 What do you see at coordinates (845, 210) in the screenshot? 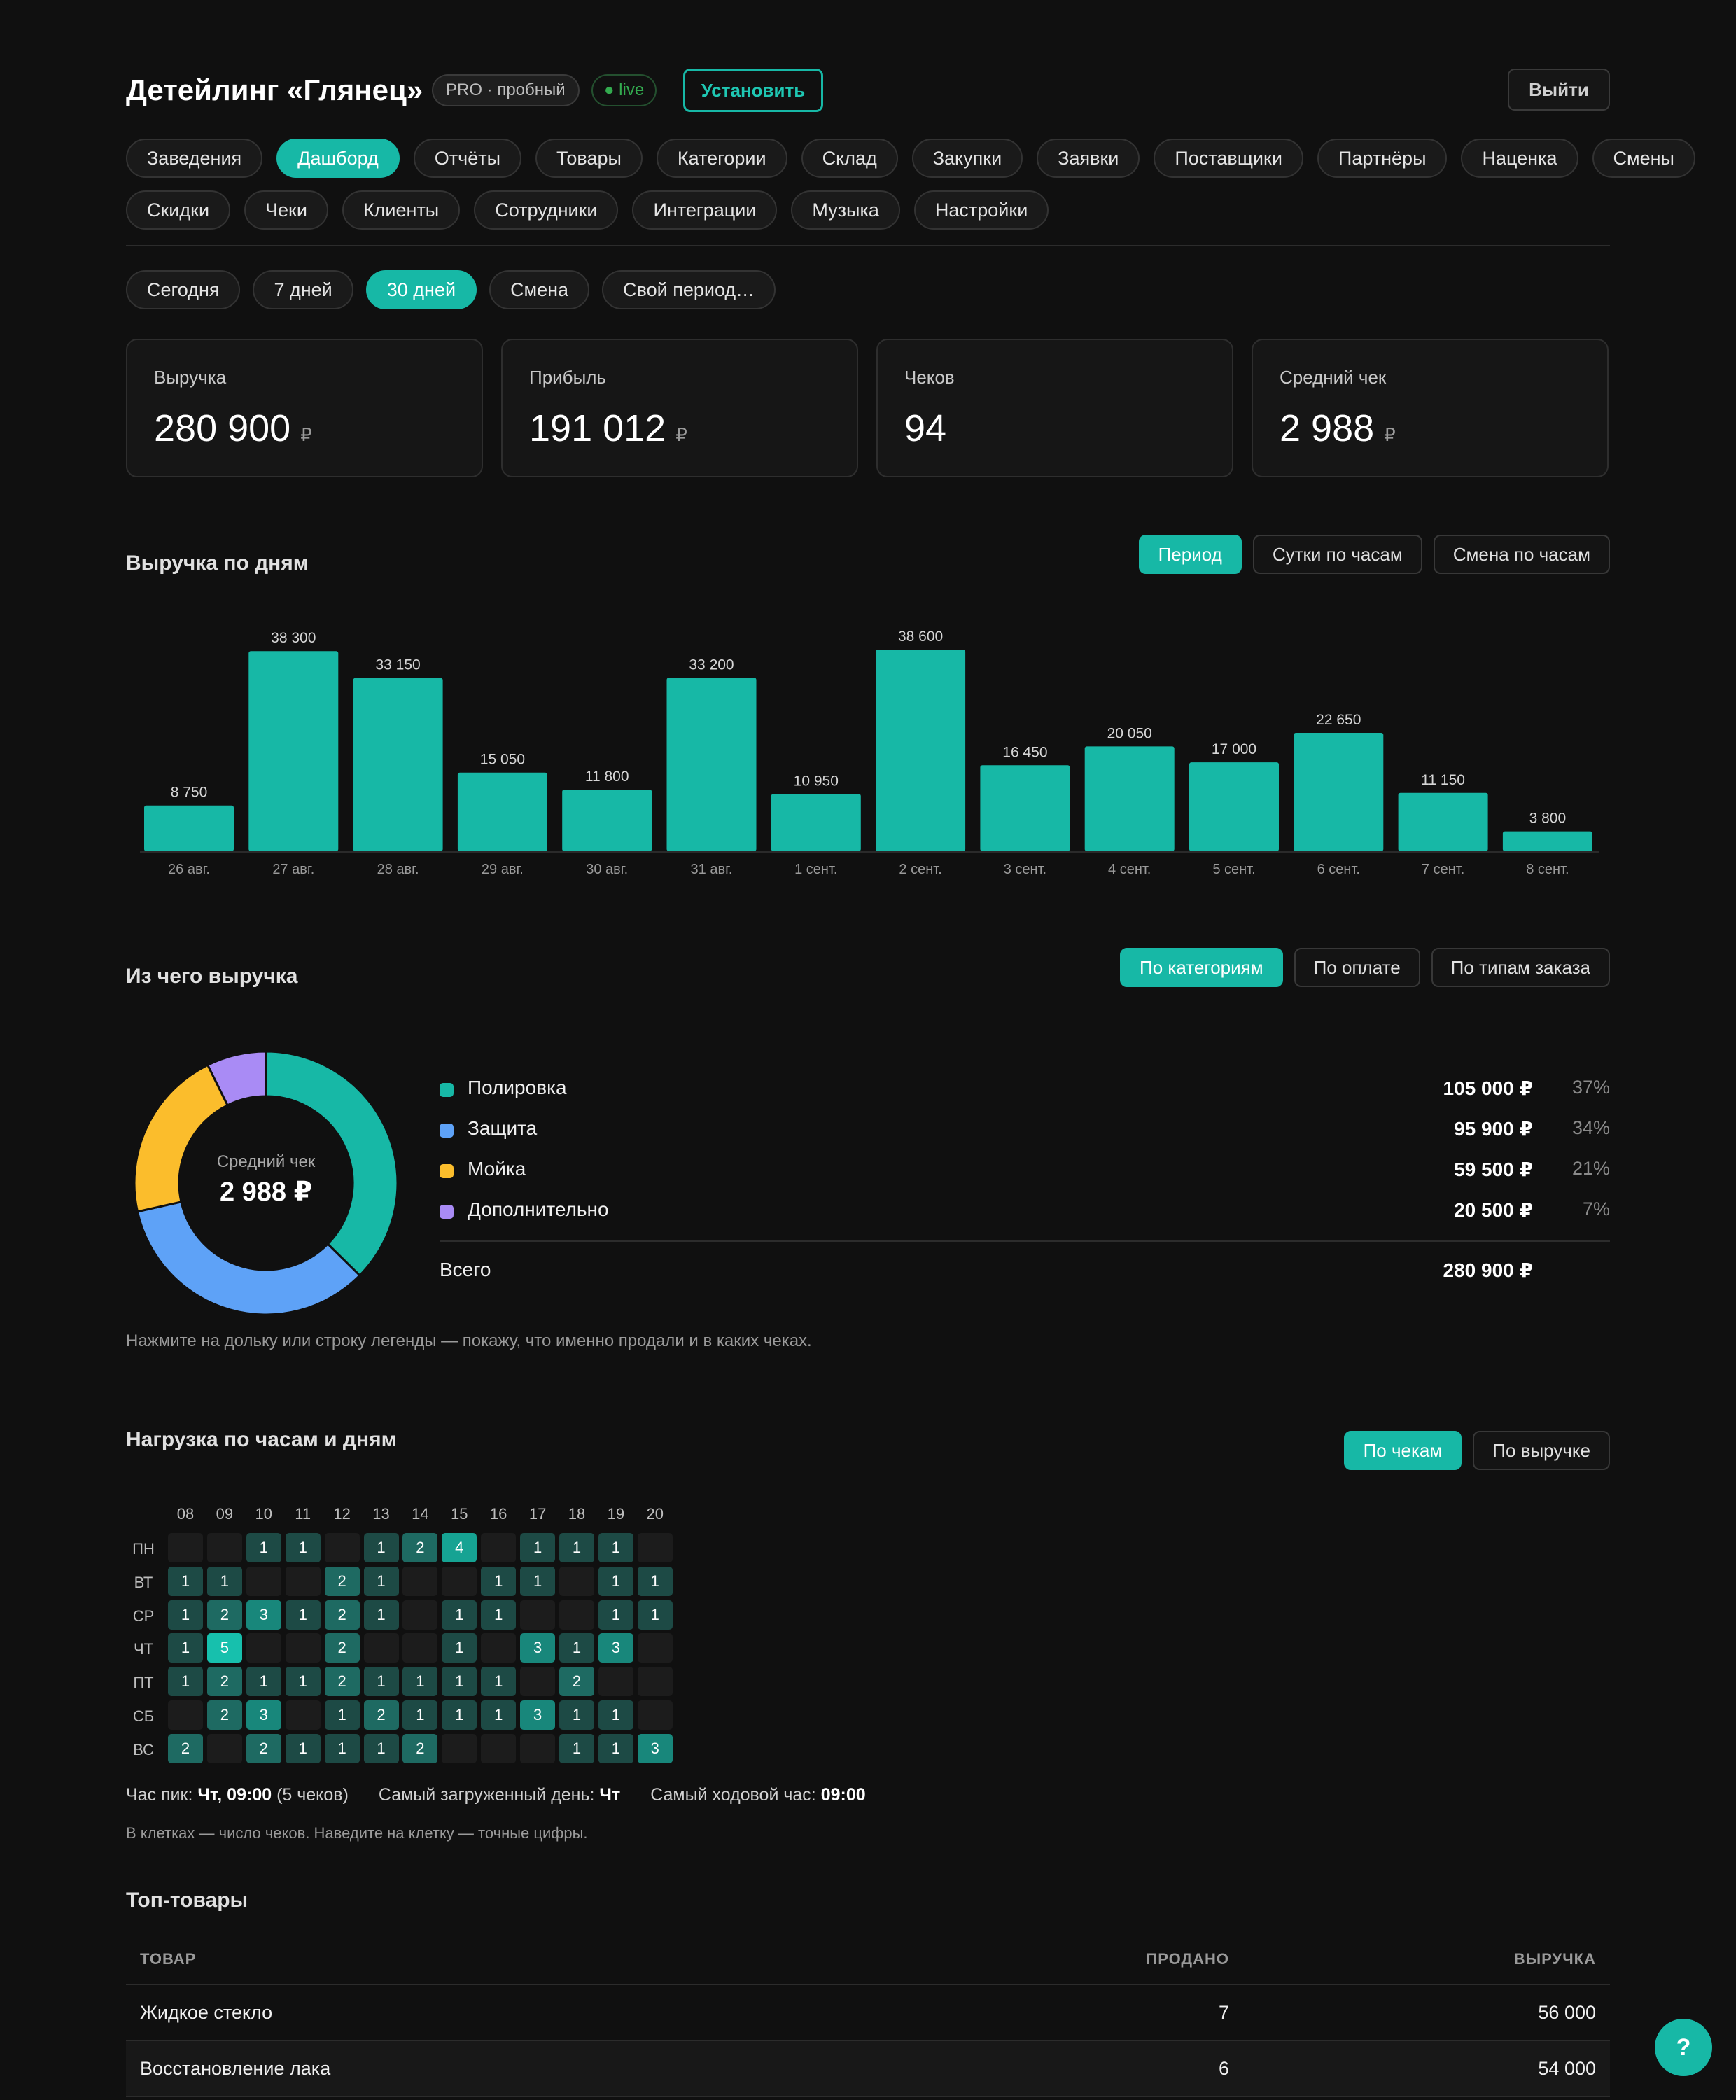
I see `nav-item: Музыка` at bounding box center [845, 210].